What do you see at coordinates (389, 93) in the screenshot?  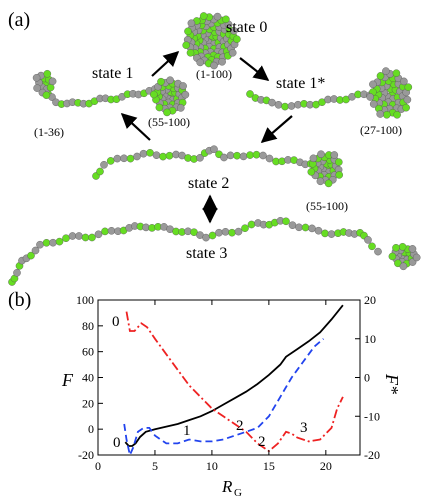 I see `globule-state1star` at bounding box center [389, 93].